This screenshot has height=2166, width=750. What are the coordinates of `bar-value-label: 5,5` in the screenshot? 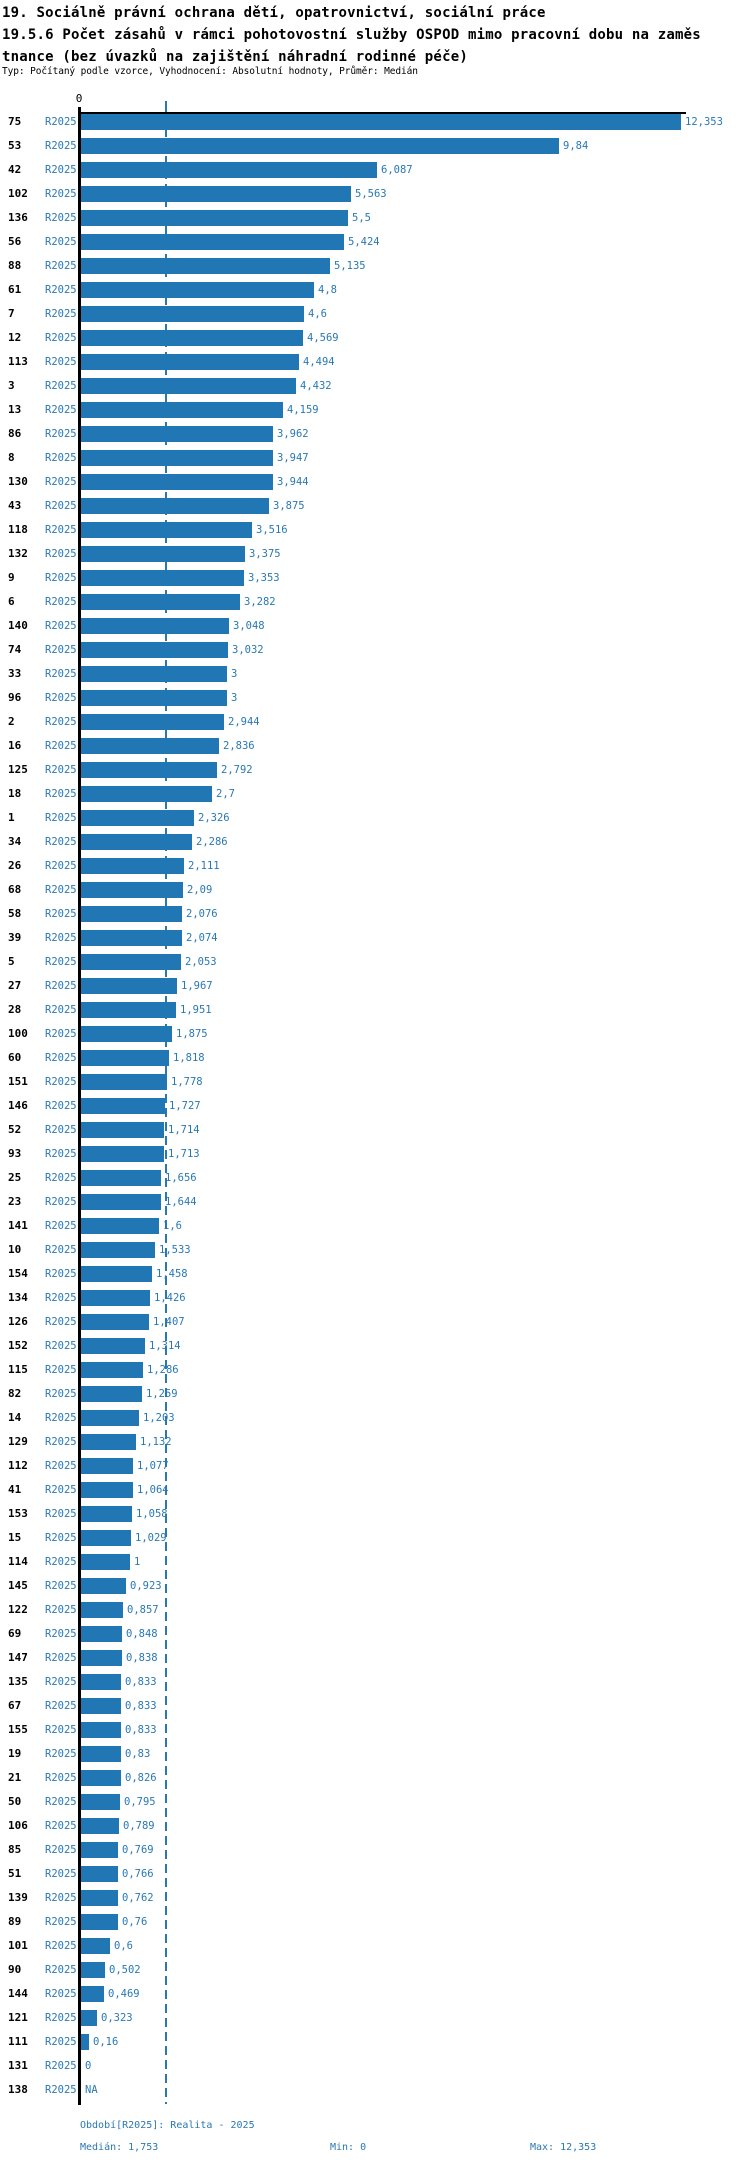 It's located at (361, 218).